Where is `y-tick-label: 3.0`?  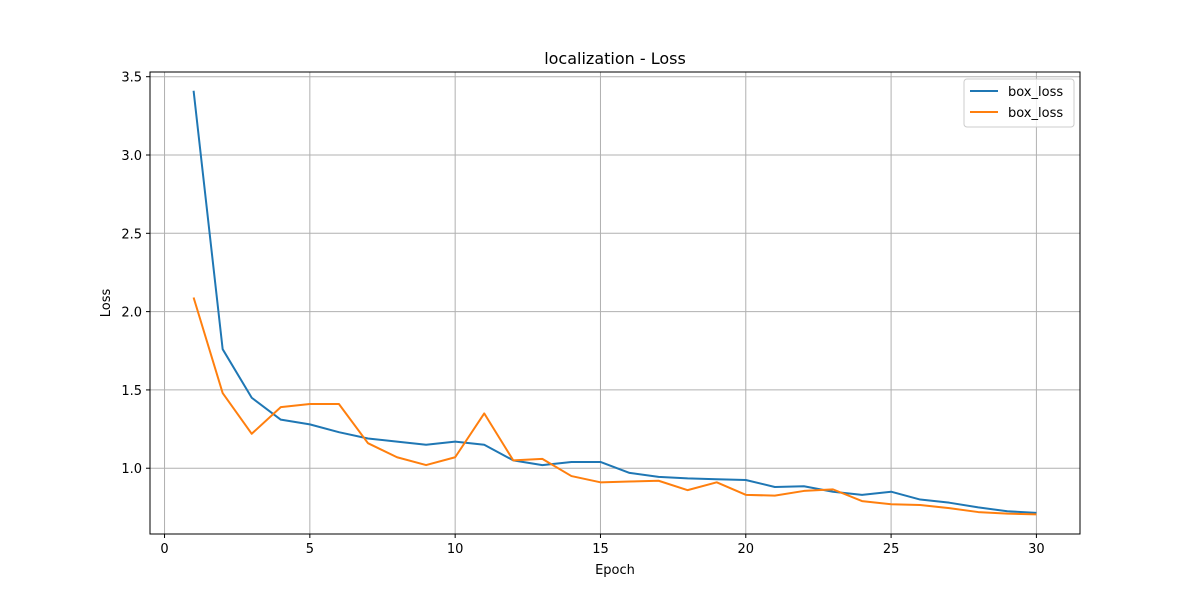
y-tick-label: 3.0 is located at coordinates (131, 156).